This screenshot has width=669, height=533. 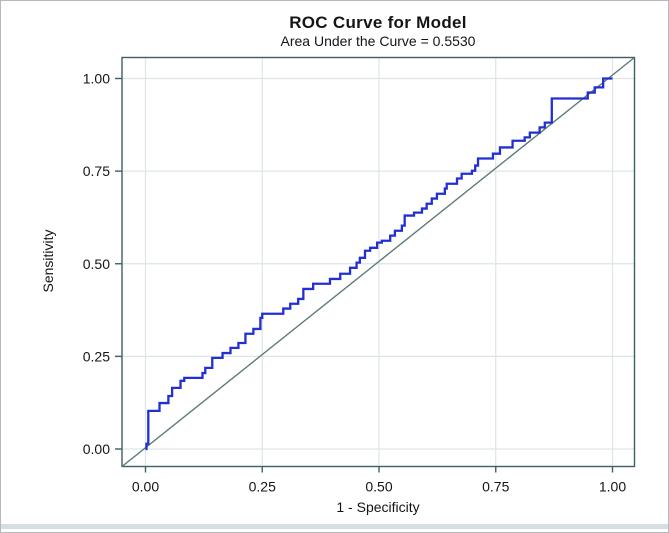 I want to click on x-tick-label: 0.50, so click(x=378, y=487).